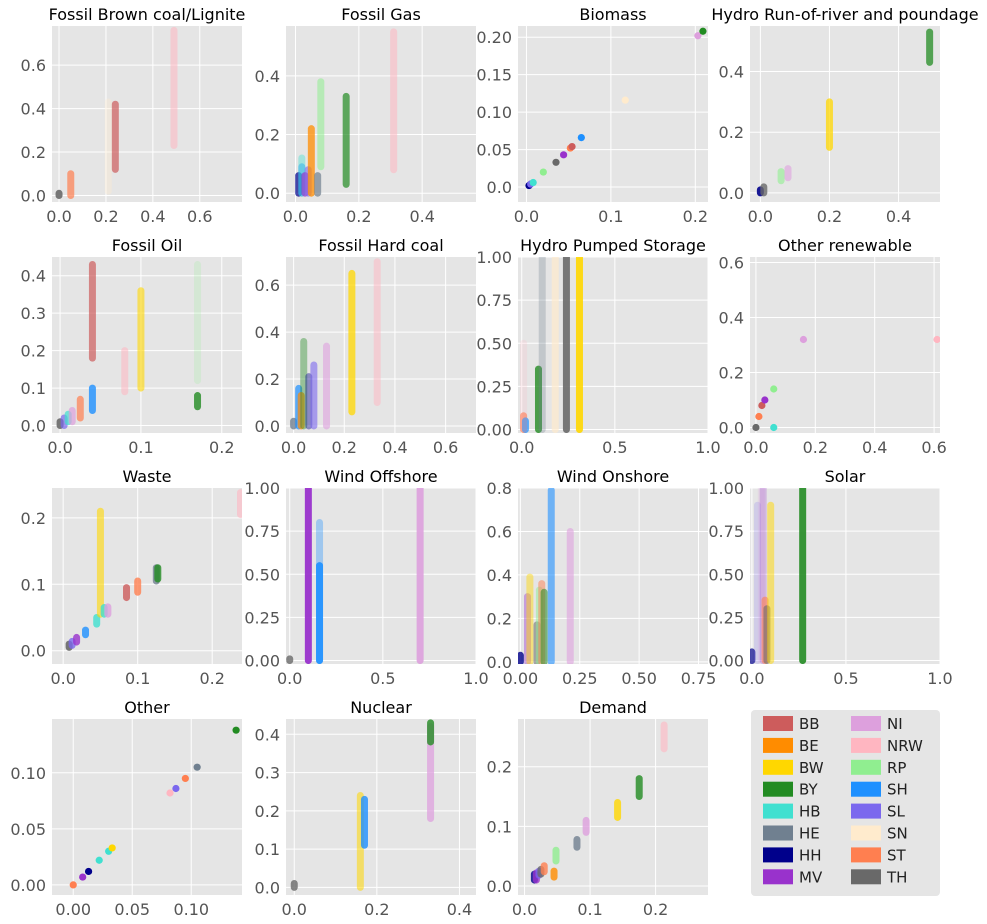  I want to click on subplot-13: 0.0 0.2 0.4 0.0 0.1 0.2 0.3 0.4 Nuclear, so click(365, 808).